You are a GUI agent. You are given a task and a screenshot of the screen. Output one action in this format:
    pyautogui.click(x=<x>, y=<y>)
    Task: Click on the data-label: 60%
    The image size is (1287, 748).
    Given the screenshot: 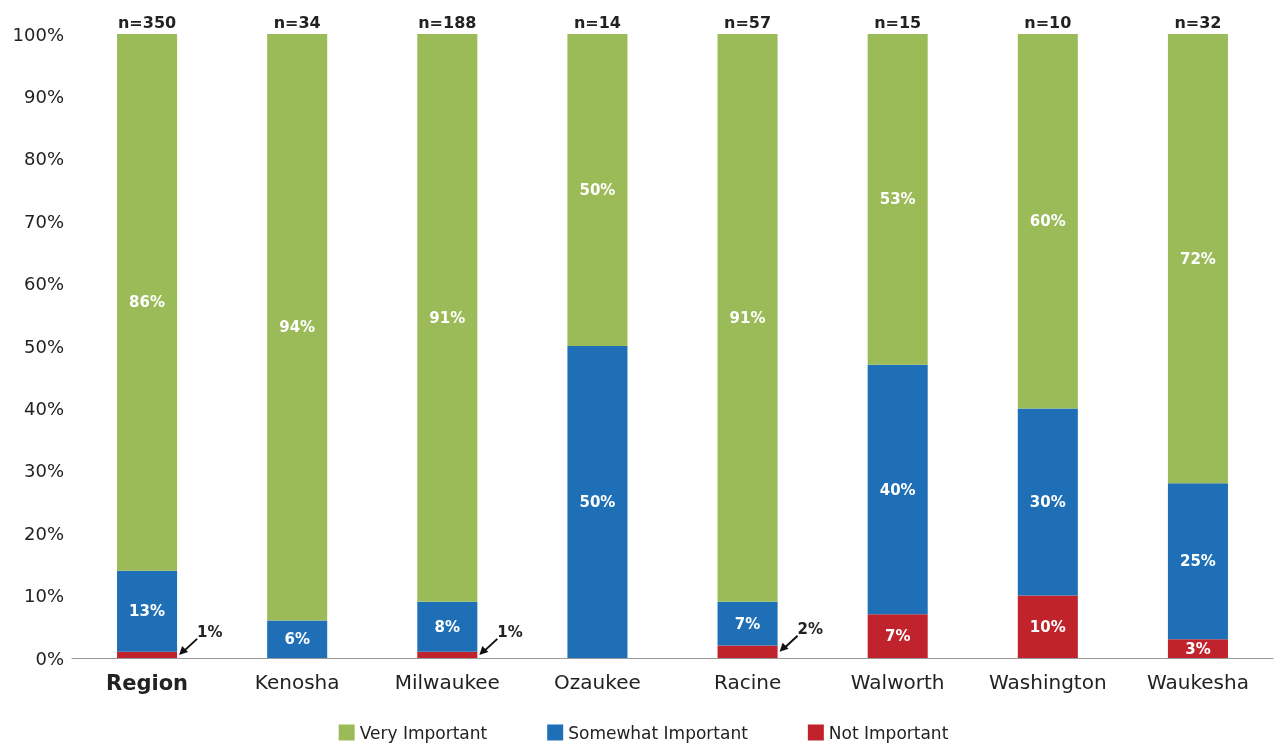 What is the action you would take?
    pyautogui.click(x=1047, y=221)
    